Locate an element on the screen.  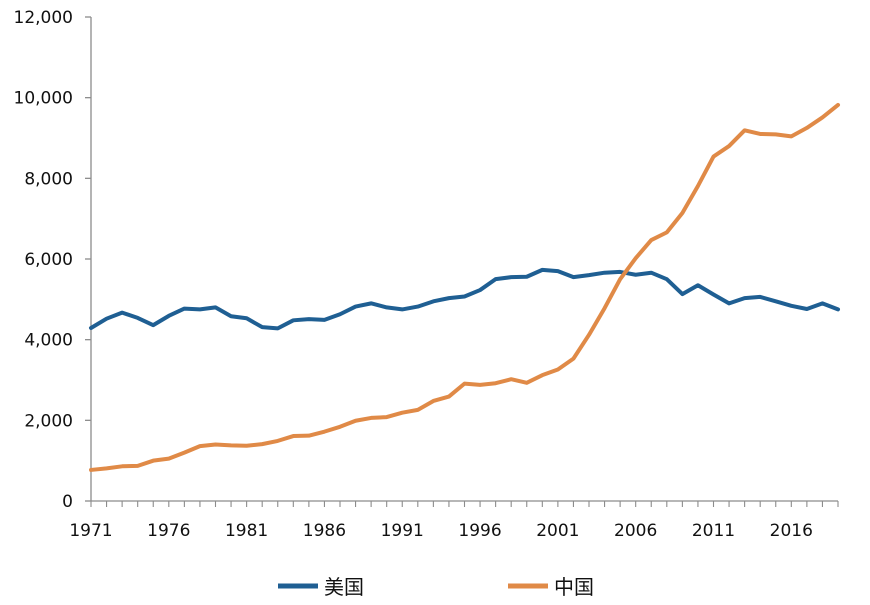
y-tick-label: 0 is located at coordinates (67, 502).